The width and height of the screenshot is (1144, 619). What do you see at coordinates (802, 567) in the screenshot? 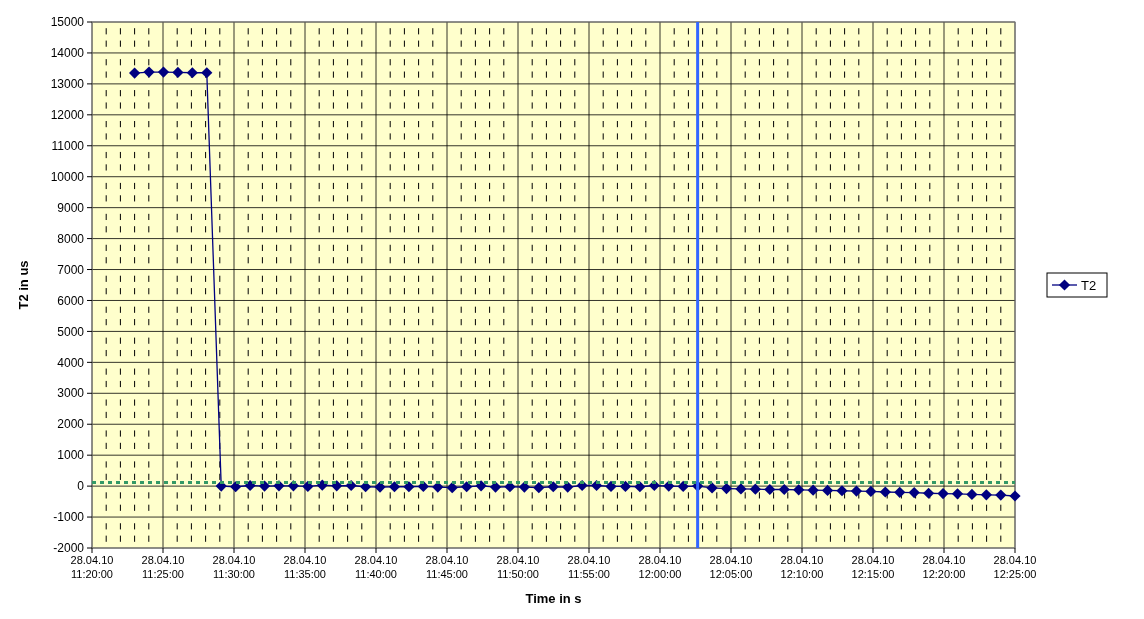
I see `x-tick-label: 28.04.10 12:10:00` at bounding box center [802, 567].